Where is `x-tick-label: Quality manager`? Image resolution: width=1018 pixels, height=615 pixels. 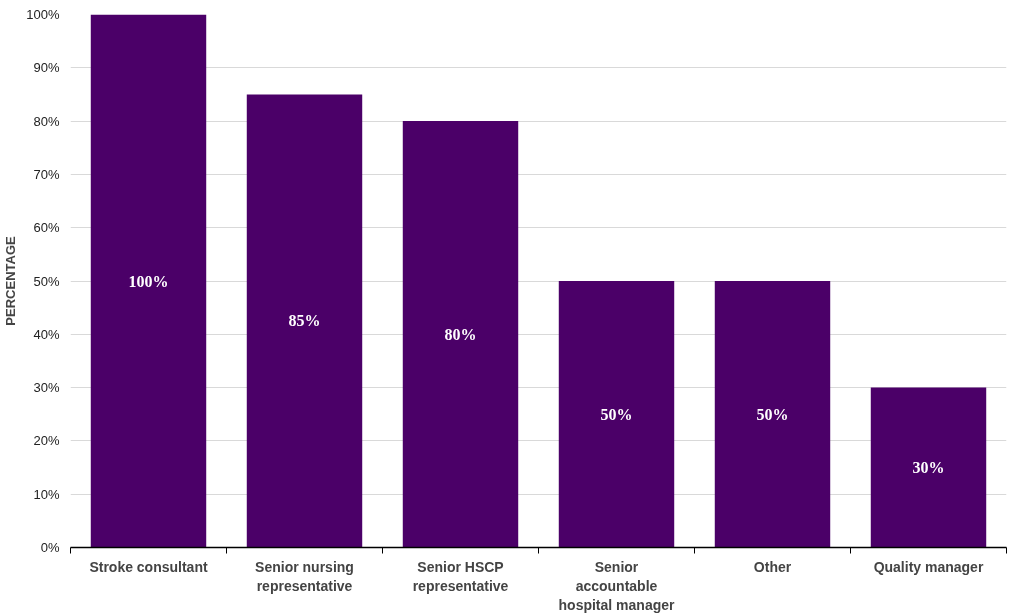 x-tick-label: Quality manager is located at coordinates (928, 566).